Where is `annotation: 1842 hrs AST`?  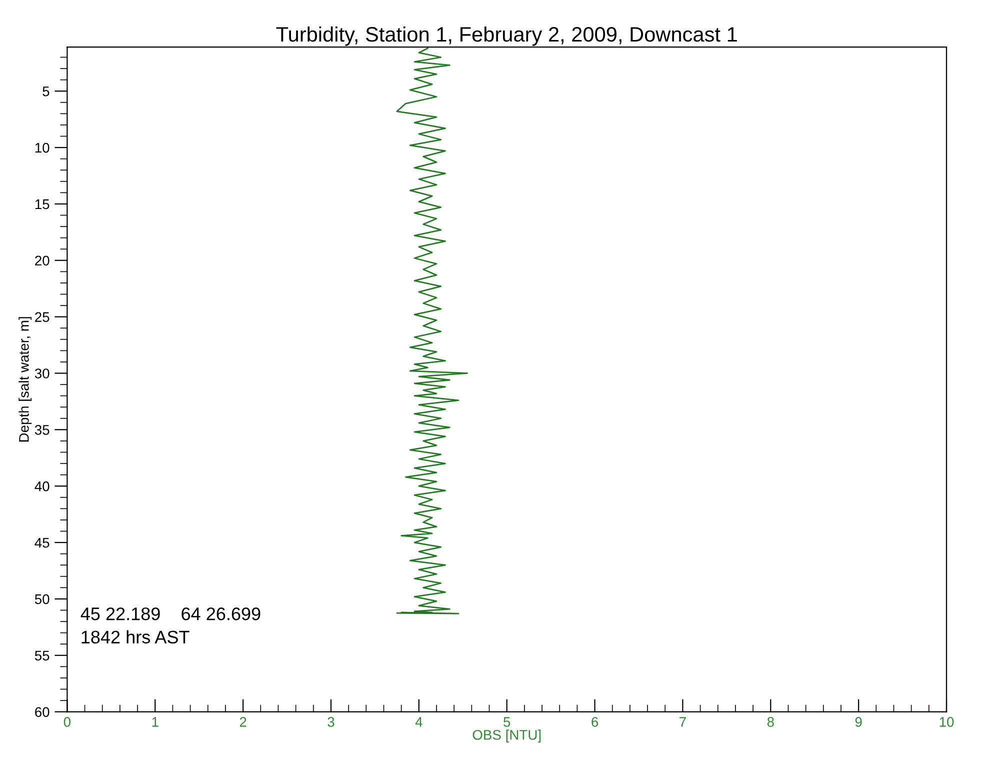 annotation: 1842 hrs AST is located at coordinates (136, 637).